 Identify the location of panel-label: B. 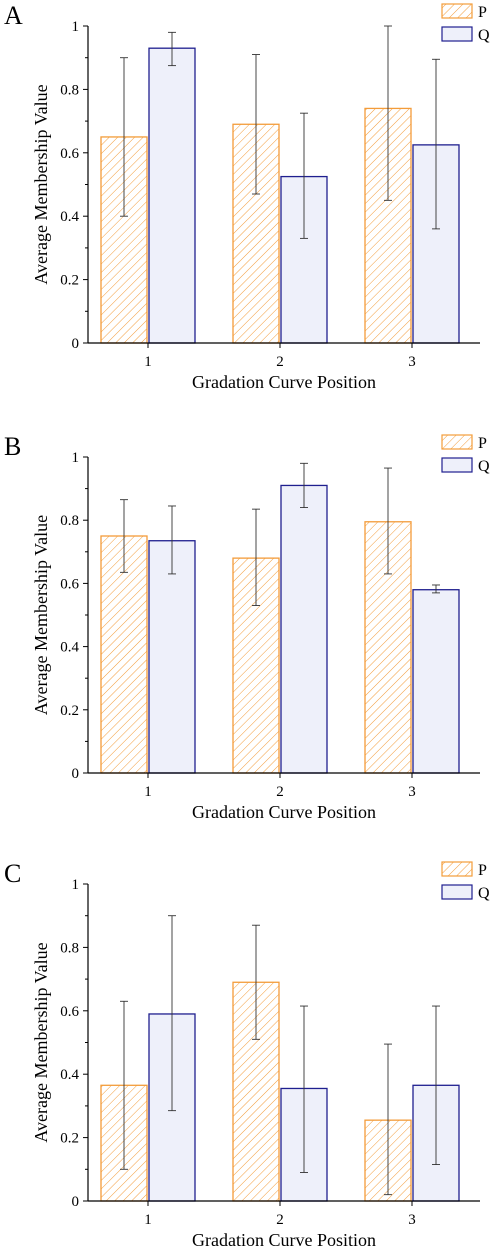
(12, 446).